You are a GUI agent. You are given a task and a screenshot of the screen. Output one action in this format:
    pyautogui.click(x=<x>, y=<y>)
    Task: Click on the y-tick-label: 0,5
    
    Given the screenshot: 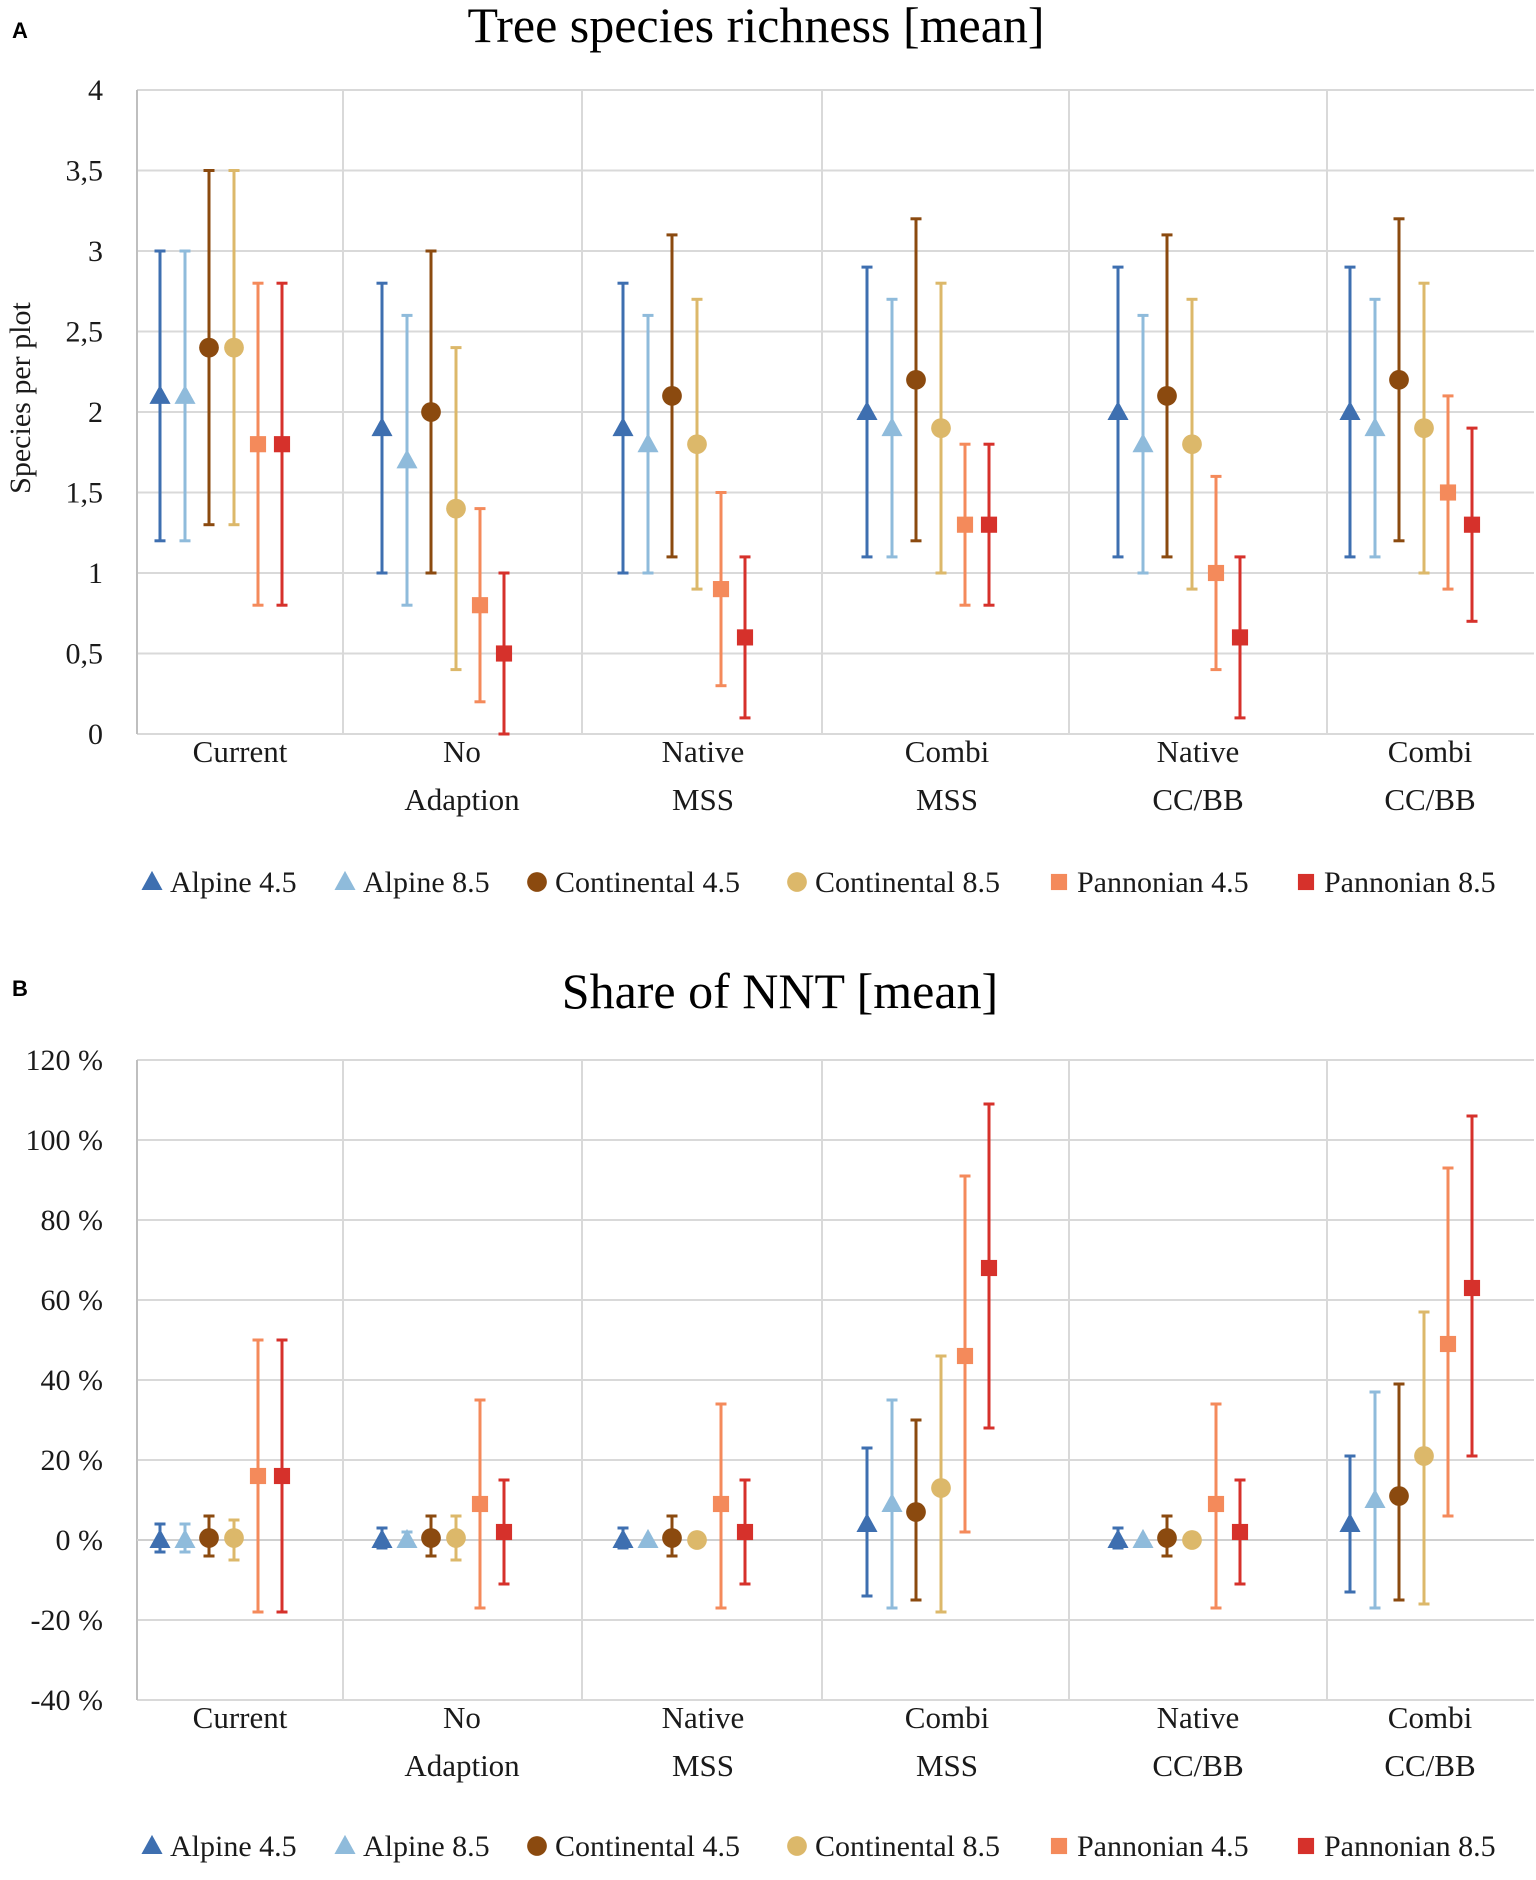 What is the action you would take?
    pyautogui.click(x=85, y=654)
    